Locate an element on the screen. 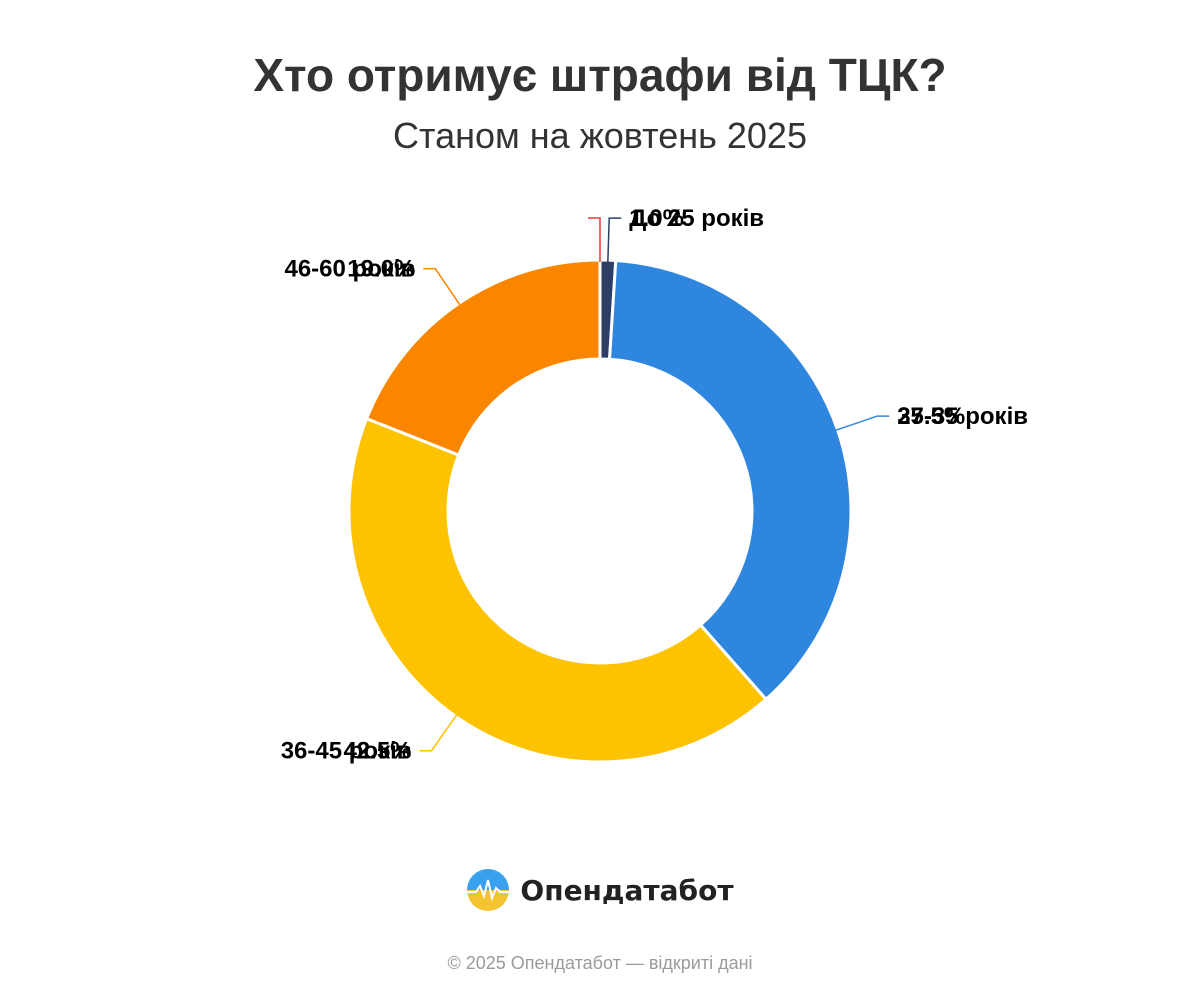 The width and height of the screenshot is (1200, 1000). slice-category-label: 46-60 років is located at coordinates (349, 269).